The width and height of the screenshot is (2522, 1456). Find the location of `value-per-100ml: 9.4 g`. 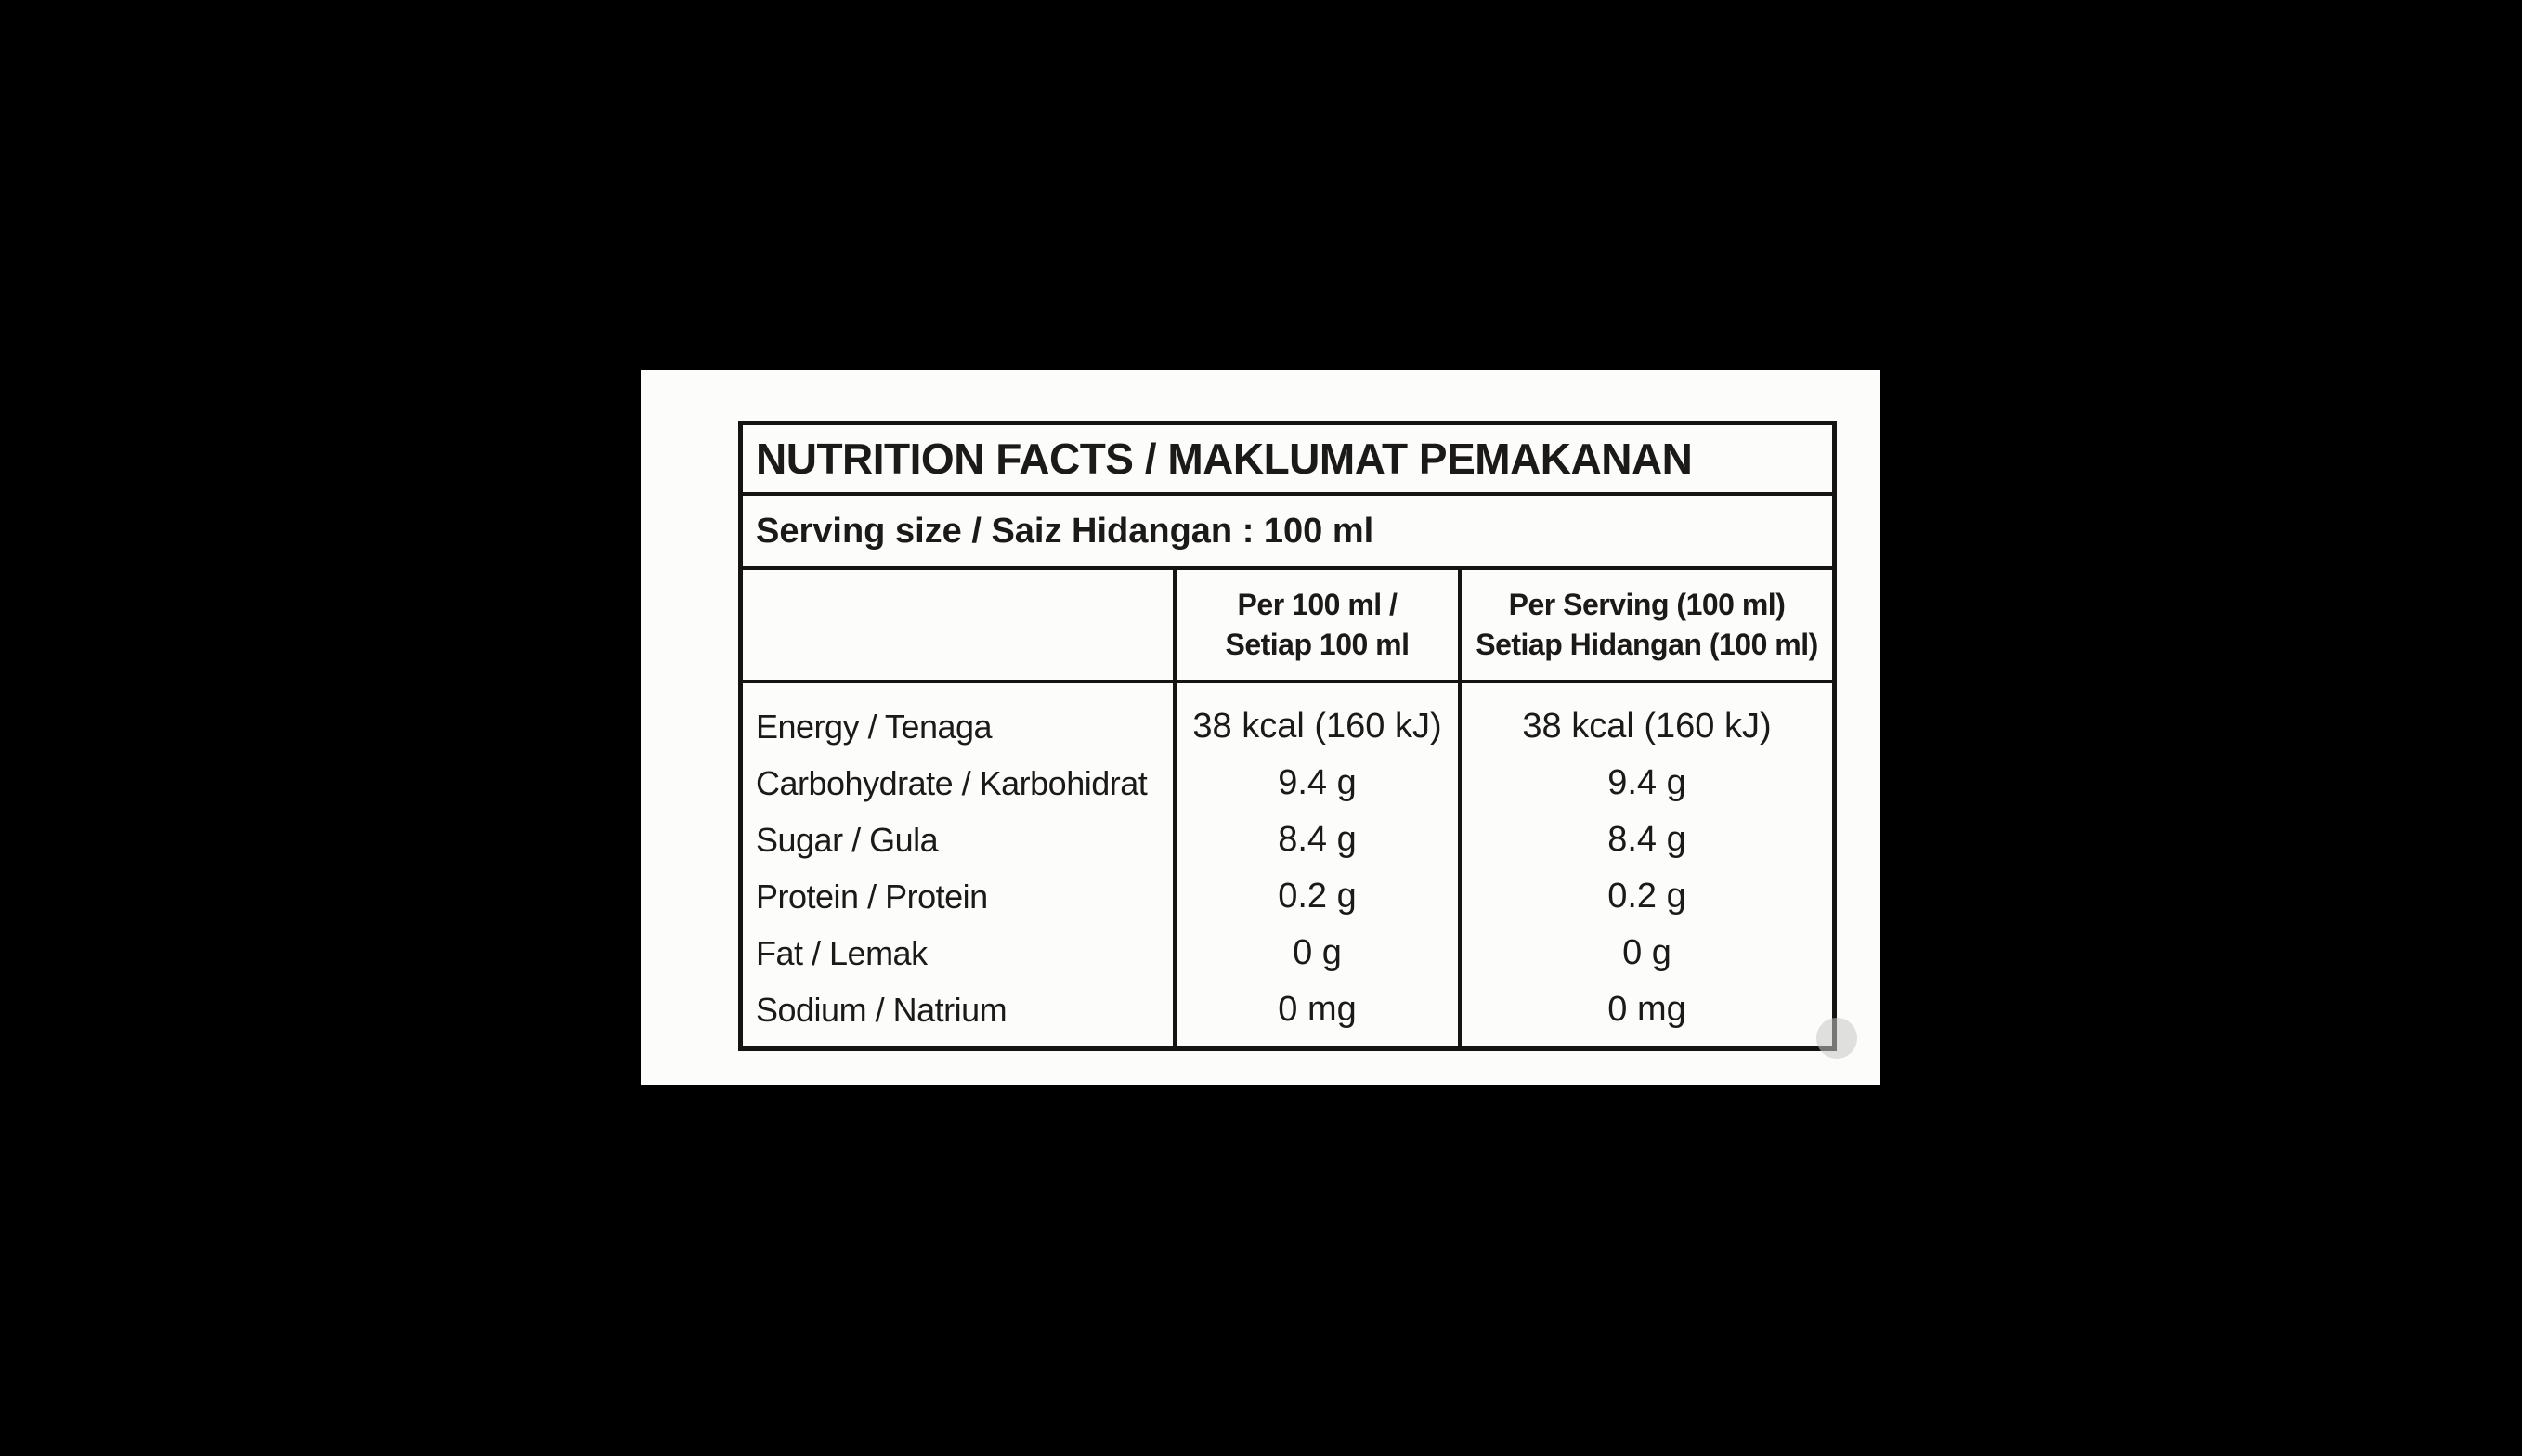

value-per-100ml: 9.4 g is located at coordinates (1317, 782).